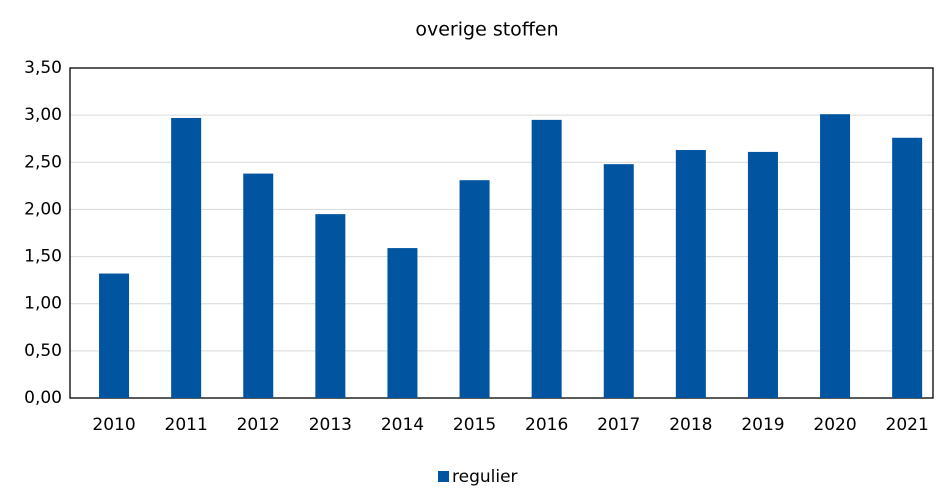  I want to click on x-tick-label: 2015, so click(474, 425).